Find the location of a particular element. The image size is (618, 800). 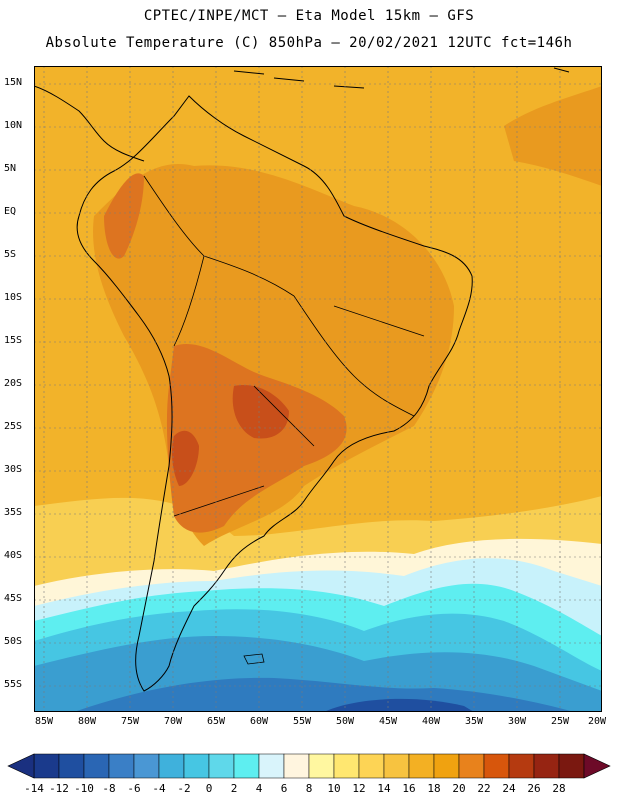

lat-label: 35S is located at coordinates (13, 512).